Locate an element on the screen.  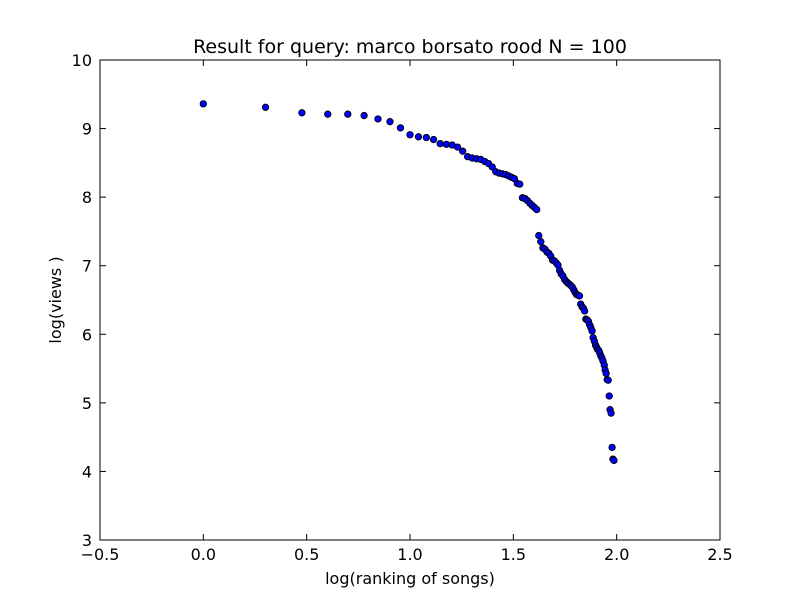
y-tick-label: 10 is located at coordinates (82, 60).